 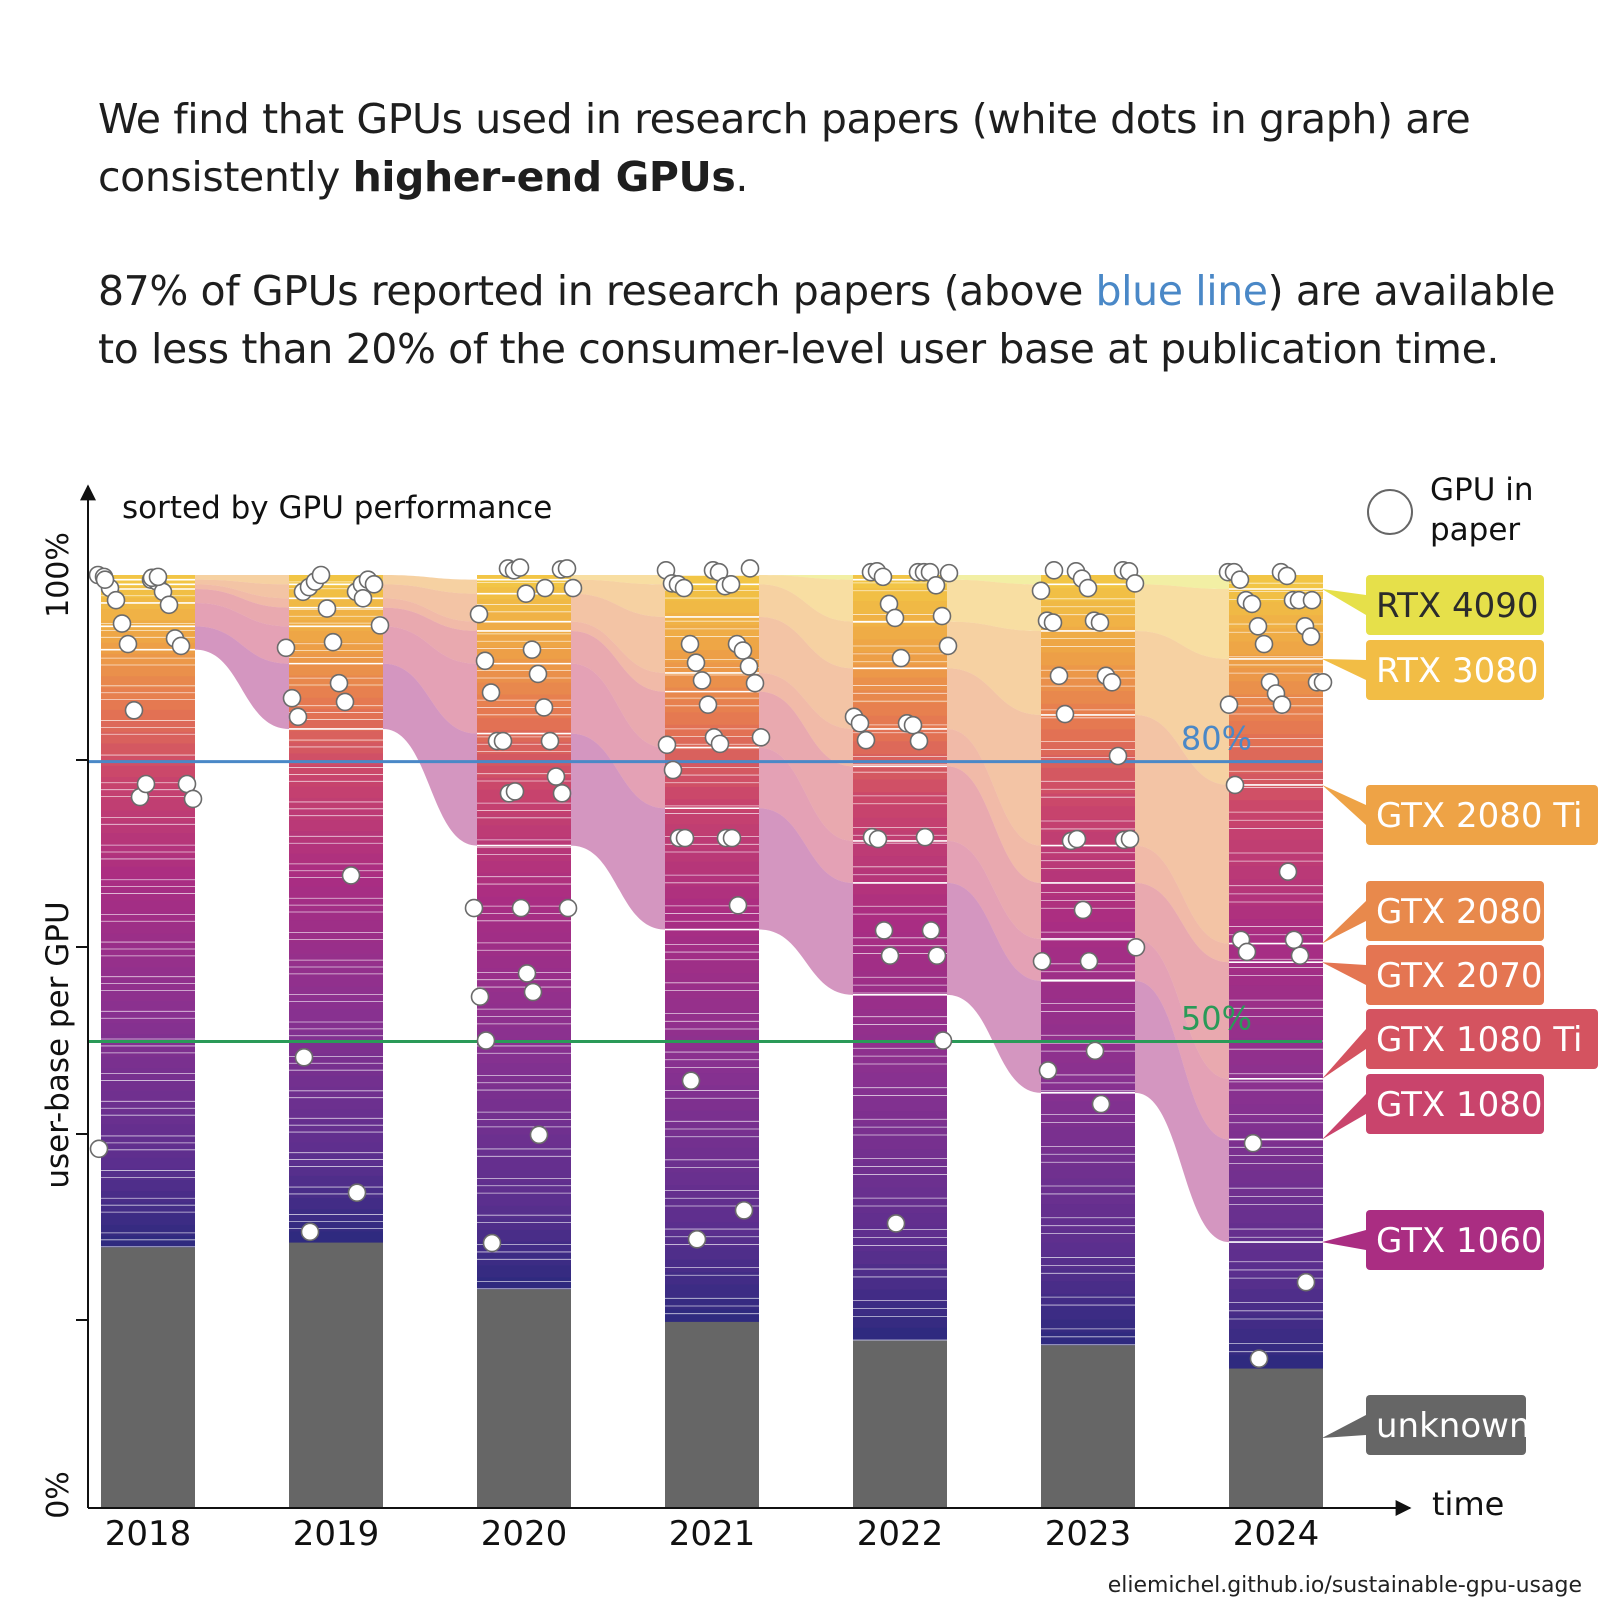 I want to click on x-tick-label: 2018, so click(x=148, y=1534).